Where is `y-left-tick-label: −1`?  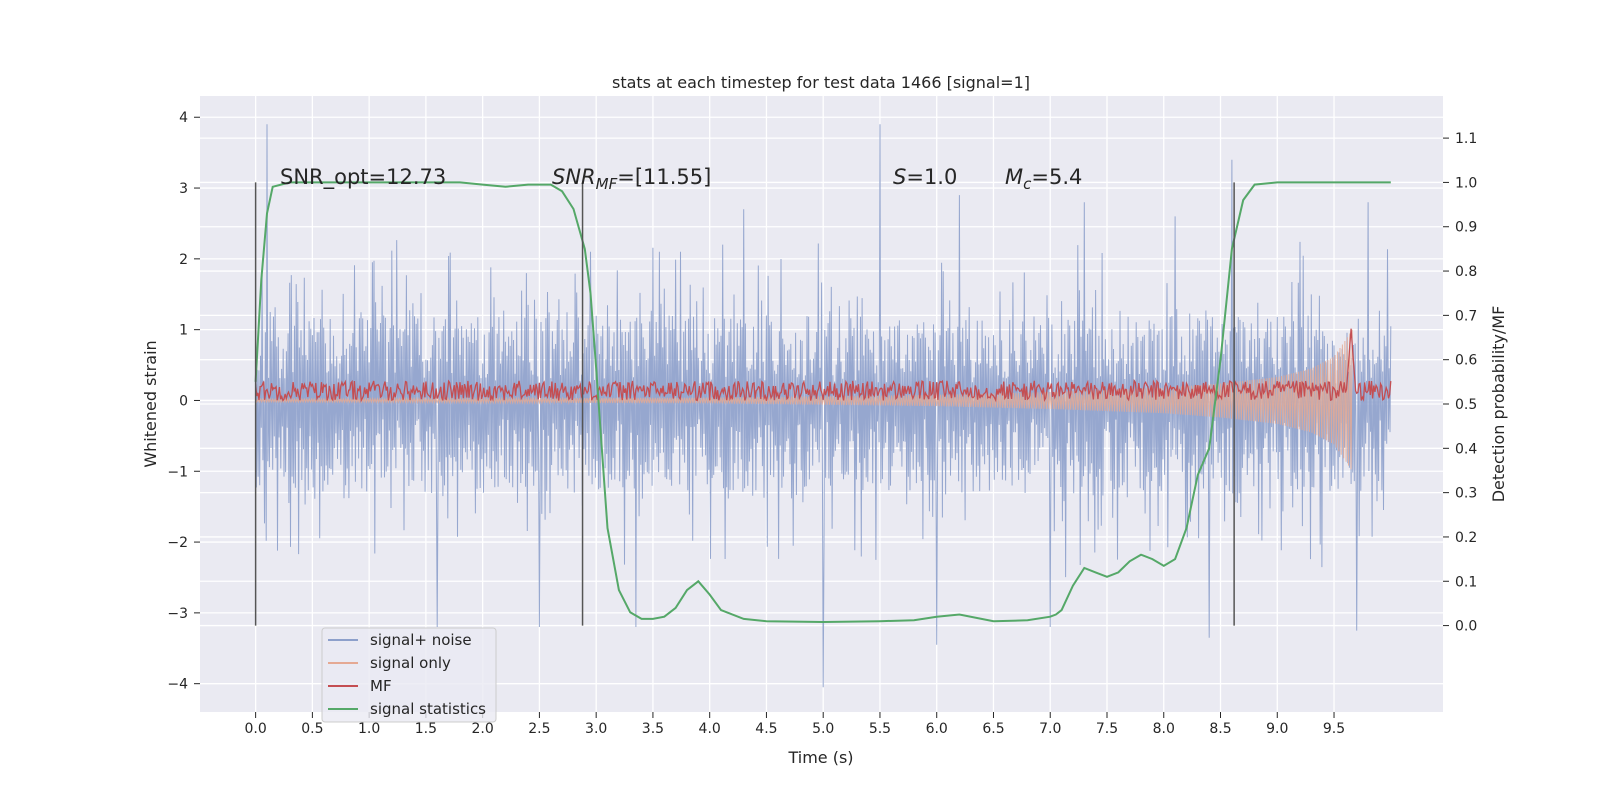 y-left-tick-label: −1 is located at coordinates (177, 472).